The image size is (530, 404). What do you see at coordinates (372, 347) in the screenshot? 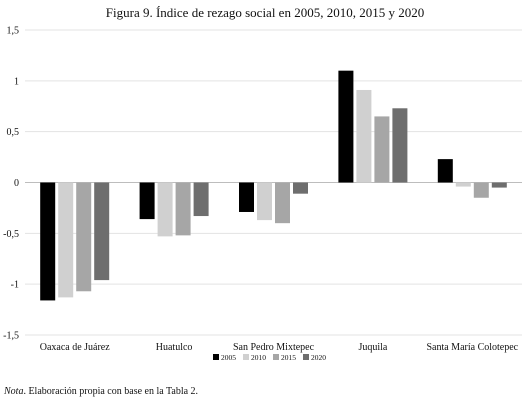
I see `x-category-label: Juquila` at bounding box center [372, 347].